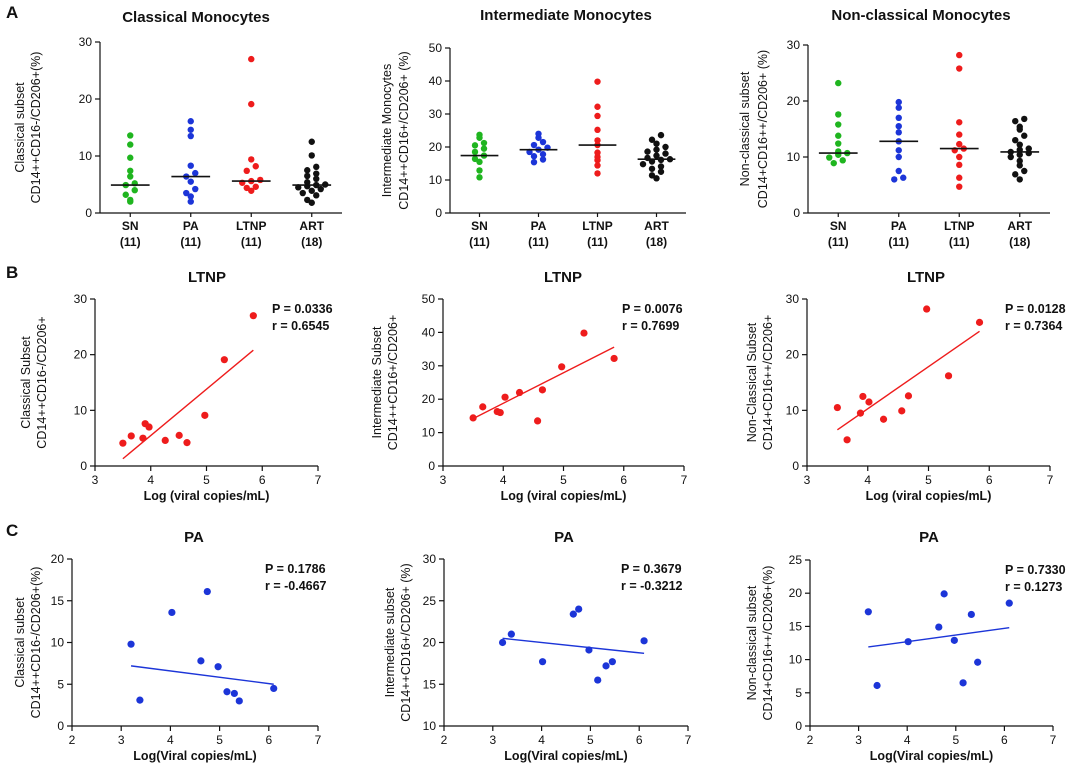 Image resolution: width=1084 pixels, height=770 pixels. What do you see at coordinates (42, 382) in the screenshot?
I see `y-axis-label: CD14++CD16-/CD206+` at bounding box center [42, 382].